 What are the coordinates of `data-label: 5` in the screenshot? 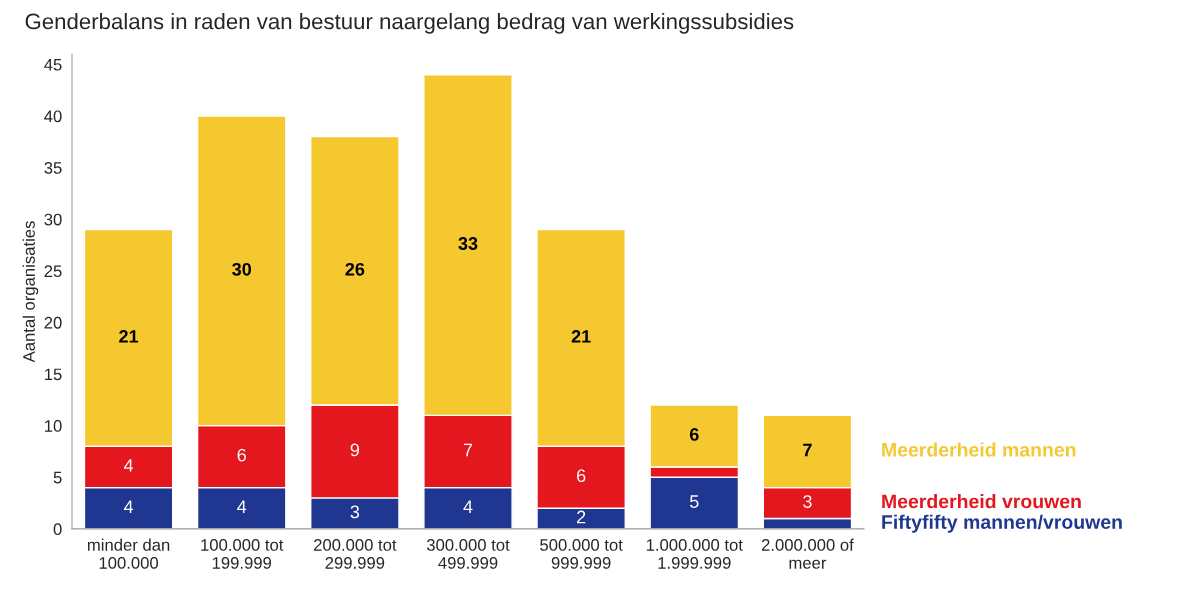 It's located at (694, 501).